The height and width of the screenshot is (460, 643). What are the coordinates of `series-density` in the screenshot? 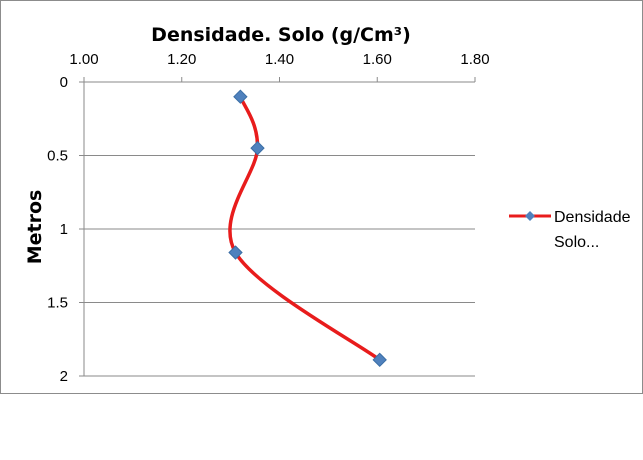 It's located at (307, 228).